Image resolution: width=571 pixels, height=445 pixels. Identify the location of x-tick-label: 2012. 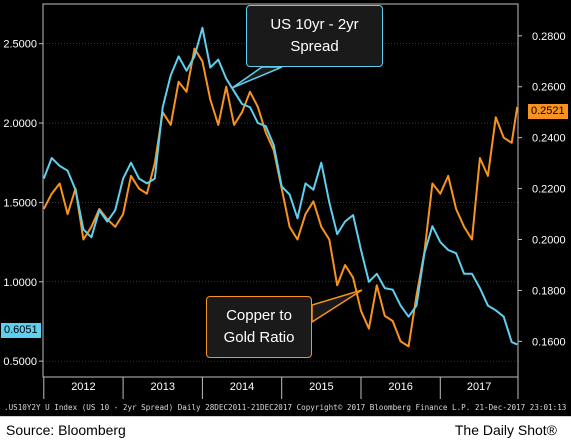
(83, 387).